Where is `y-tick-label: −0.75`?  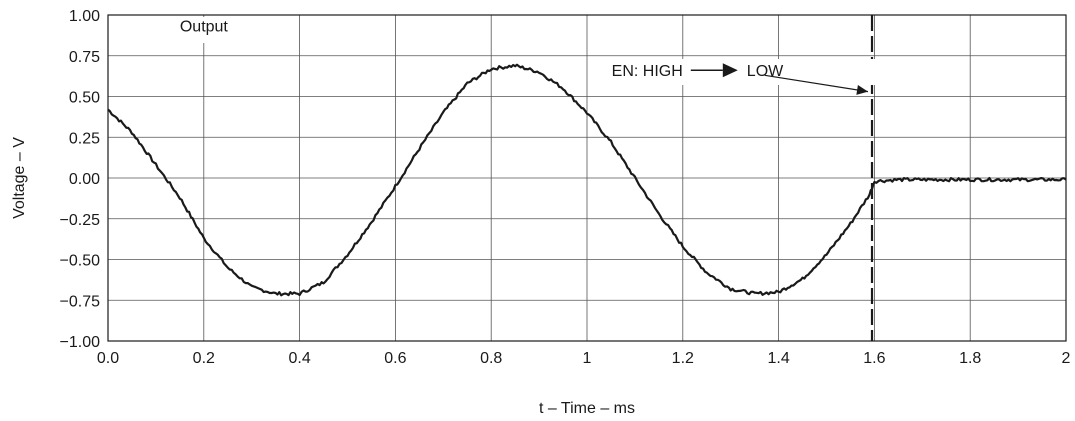
y-tick-label: −0.75 is located at coordinates (80, 301).